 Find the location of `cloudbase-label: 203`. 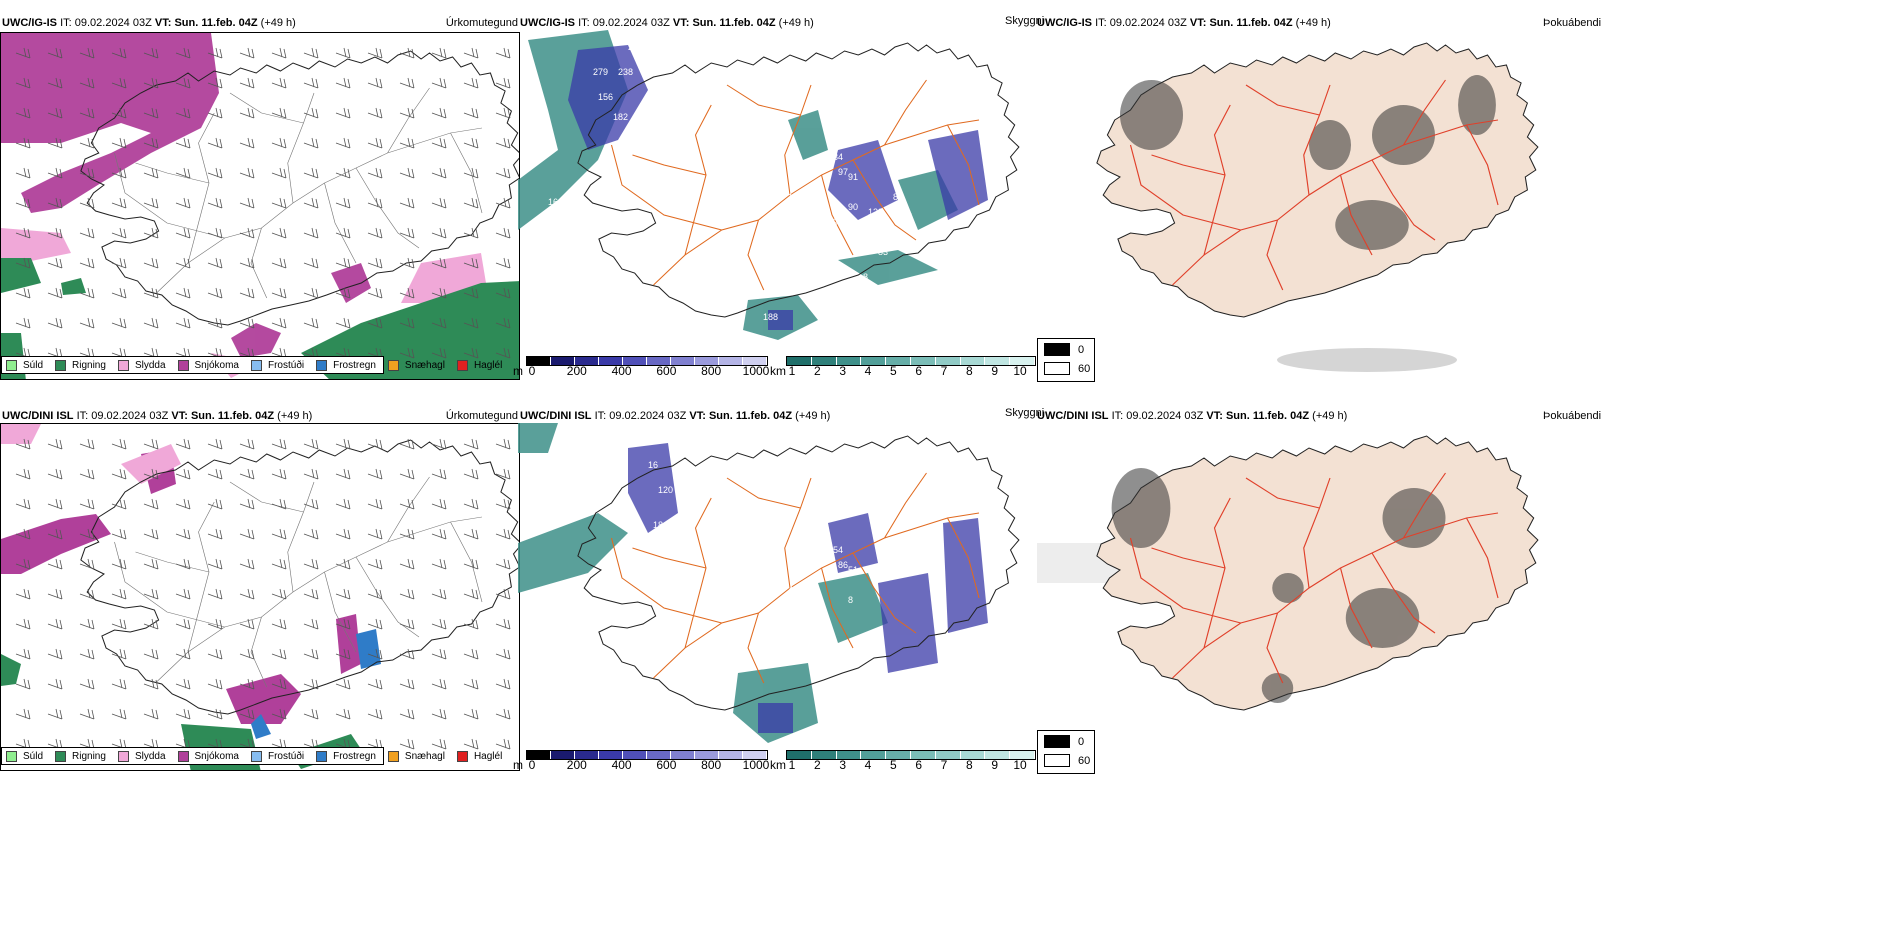

cloudbase-label: 203 is located at coordinates (835, 332).